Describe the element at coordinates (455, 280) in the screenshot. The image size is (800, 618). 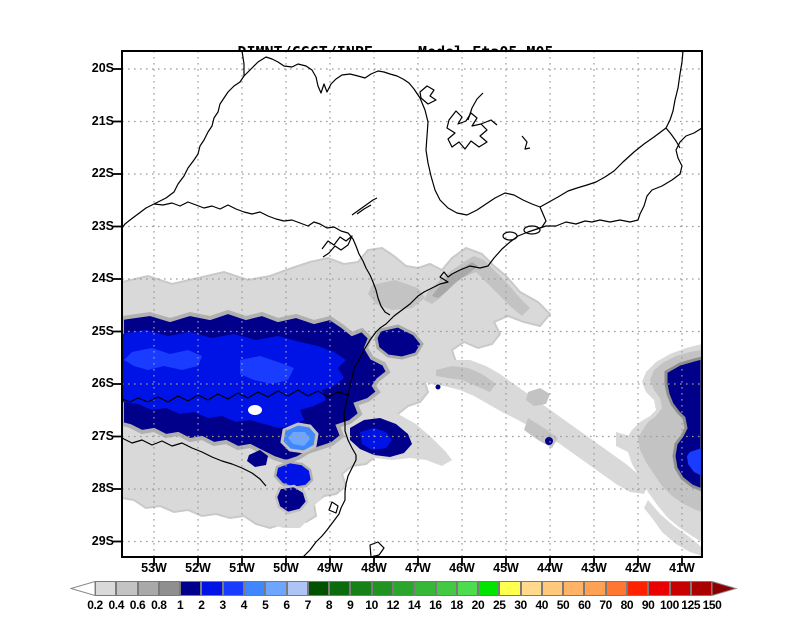
I see `precip-gray-coast-dark` at that location.